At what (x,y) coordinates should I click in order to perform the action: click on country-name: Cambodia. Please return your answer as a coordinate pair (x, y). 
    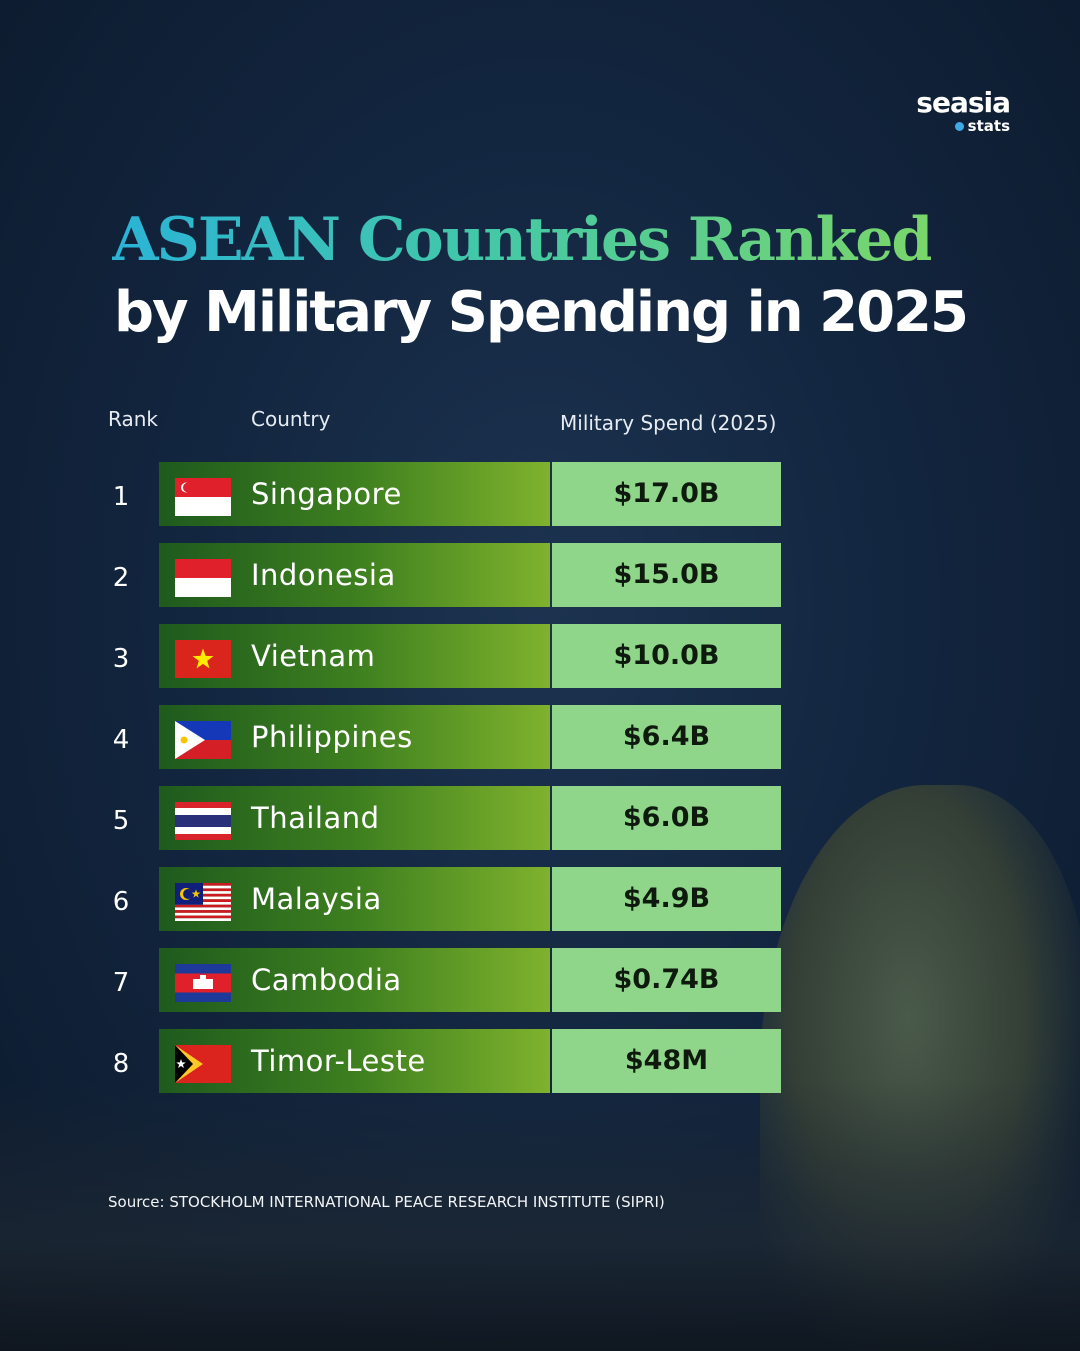
    Looking at the image, I should click on (326, 980).